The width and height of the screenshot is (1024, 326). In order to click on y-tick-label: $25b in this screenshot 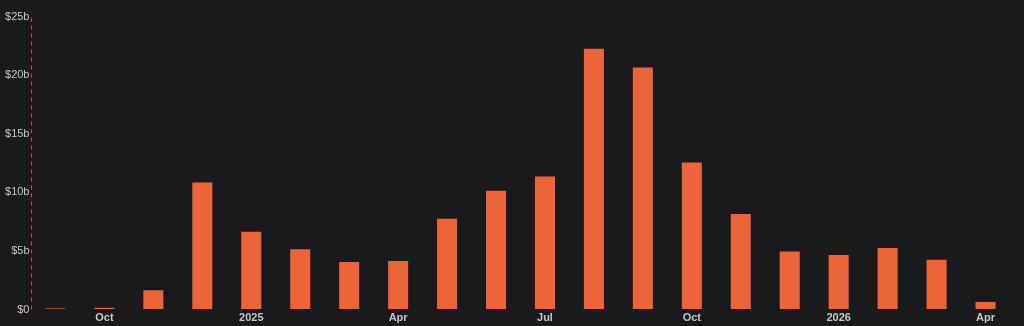, I will do `click(17, 15)`.